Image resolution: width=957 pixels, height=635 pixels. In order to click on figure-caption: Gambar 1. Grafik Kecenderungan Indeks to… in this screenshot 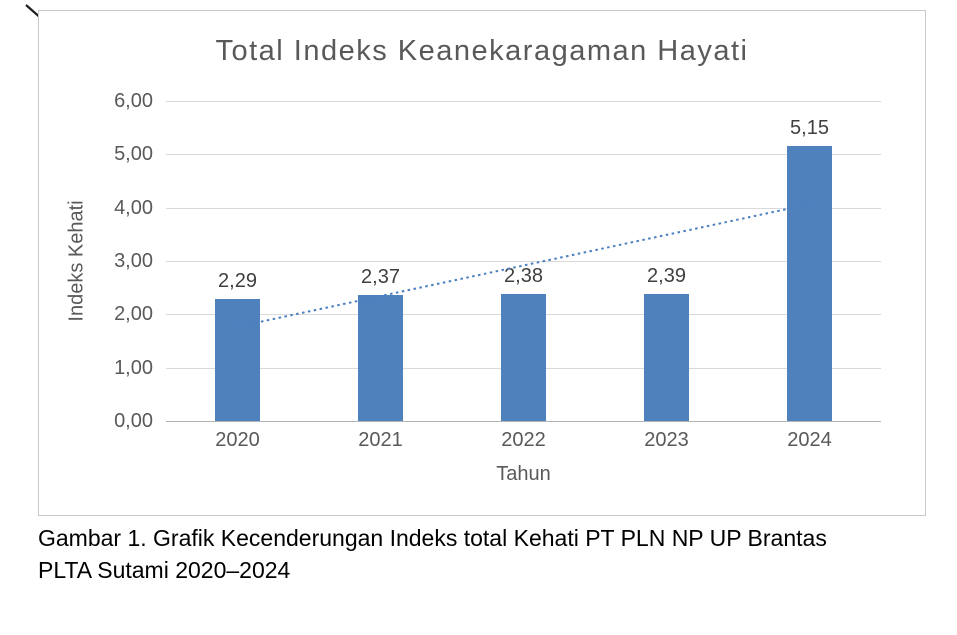, I will do `click(488, 554)`.